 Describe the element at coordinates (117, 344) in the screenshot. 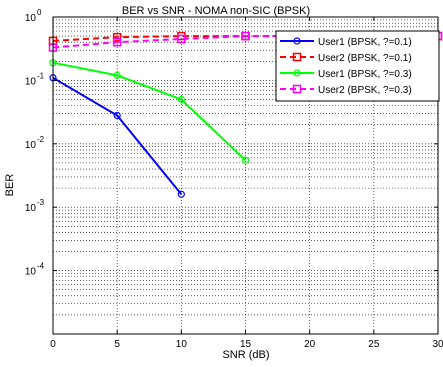

I see `x-tick-label: 5` at that location.